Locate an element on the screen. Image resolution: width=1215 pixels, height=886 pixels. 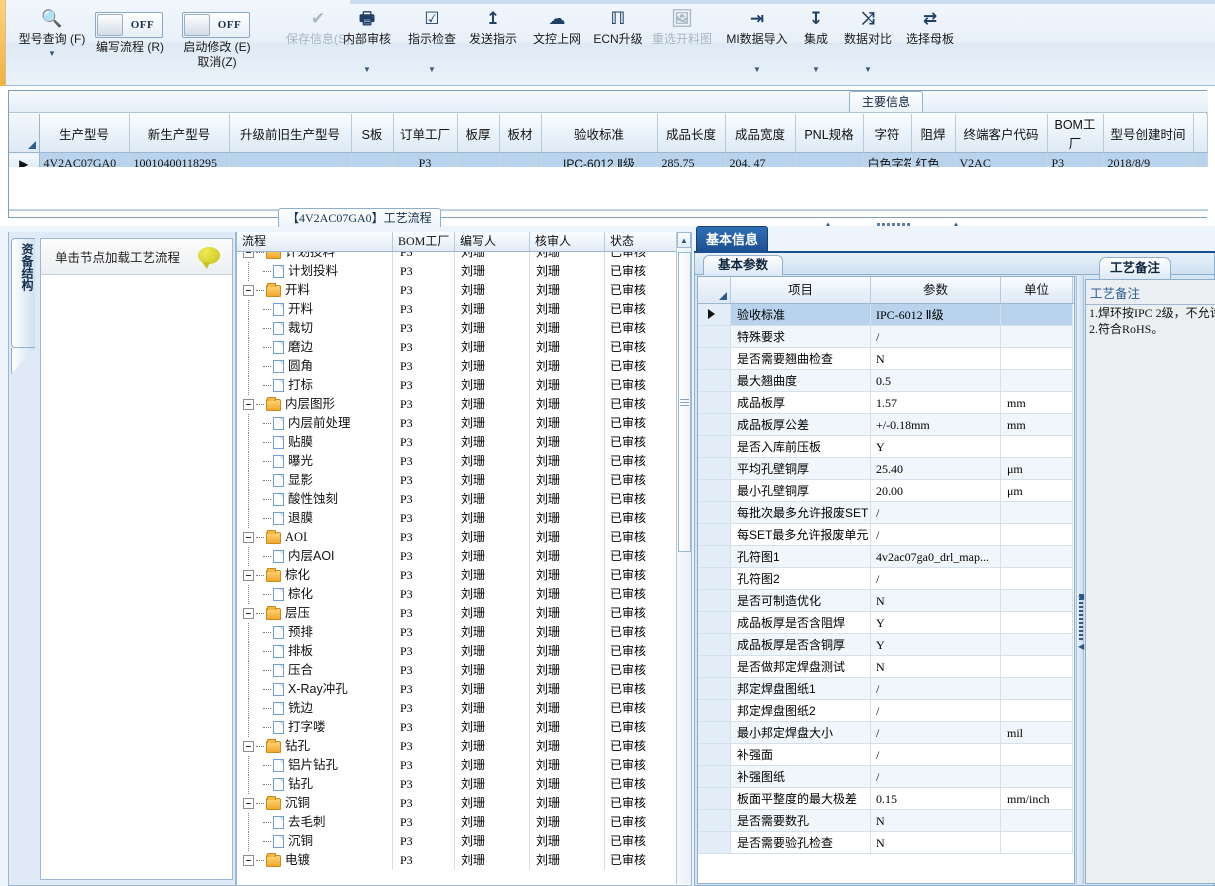
flow-cell-name: 内层图形 is located at coordinates (315, 404).